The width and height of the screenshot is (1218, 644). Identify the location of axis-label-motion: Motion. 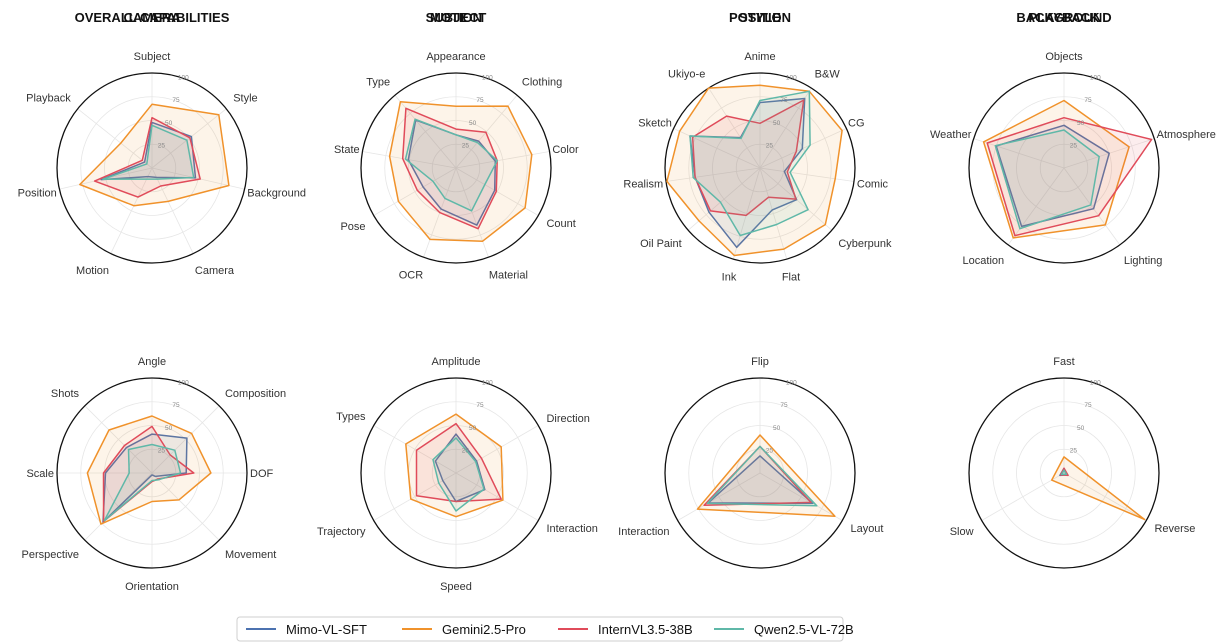
(92, 271).